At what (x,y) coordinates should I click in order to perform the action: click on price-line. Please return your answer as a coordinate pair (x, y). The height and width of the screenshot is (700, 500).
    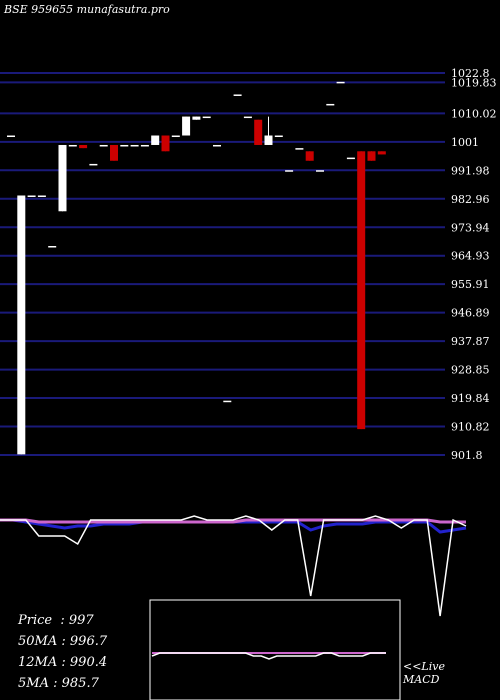
    Looking at the image, I should click on (233, 566).